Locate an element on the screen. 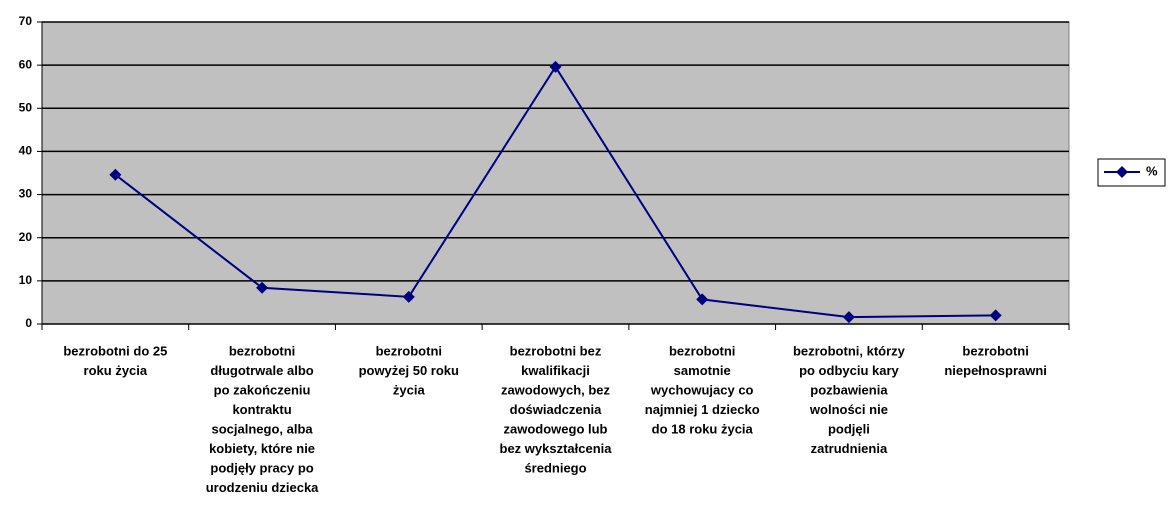 Image resolution: width=1171 pixels, height=517 pixels. x-tick-label: kontraktu is located at coordinates (261, 409).